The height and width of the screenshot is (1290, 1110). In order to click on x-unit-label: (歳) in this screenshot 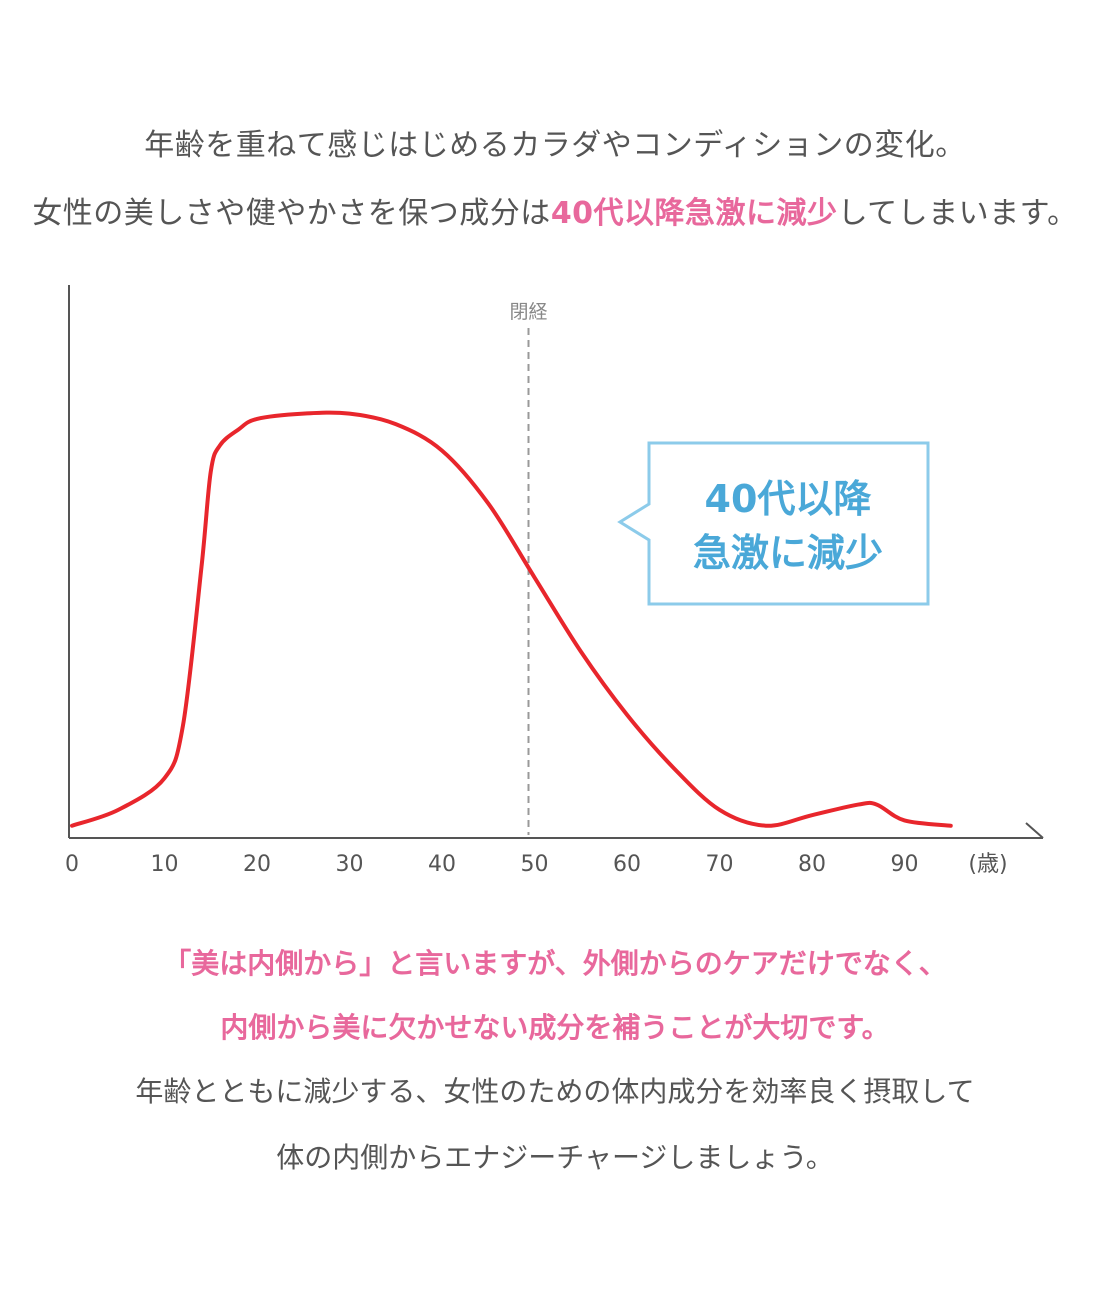, I will do `click(987, 864)`.